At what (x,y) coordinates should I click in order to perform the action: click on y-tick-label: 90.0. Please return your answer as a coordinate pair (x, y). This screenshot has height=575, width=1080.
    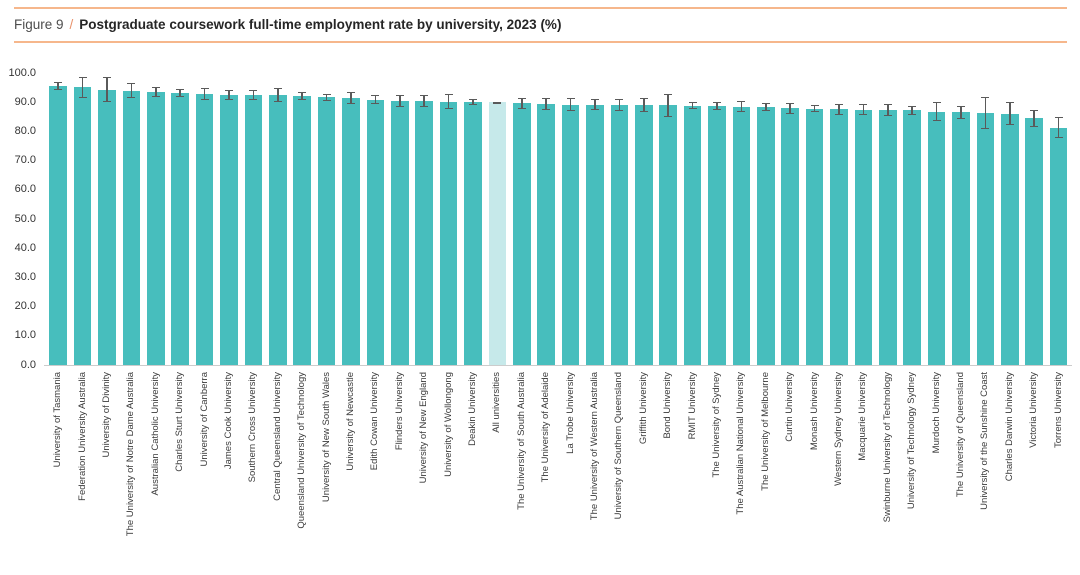
    Looking at the image, I should click on (25, 101).